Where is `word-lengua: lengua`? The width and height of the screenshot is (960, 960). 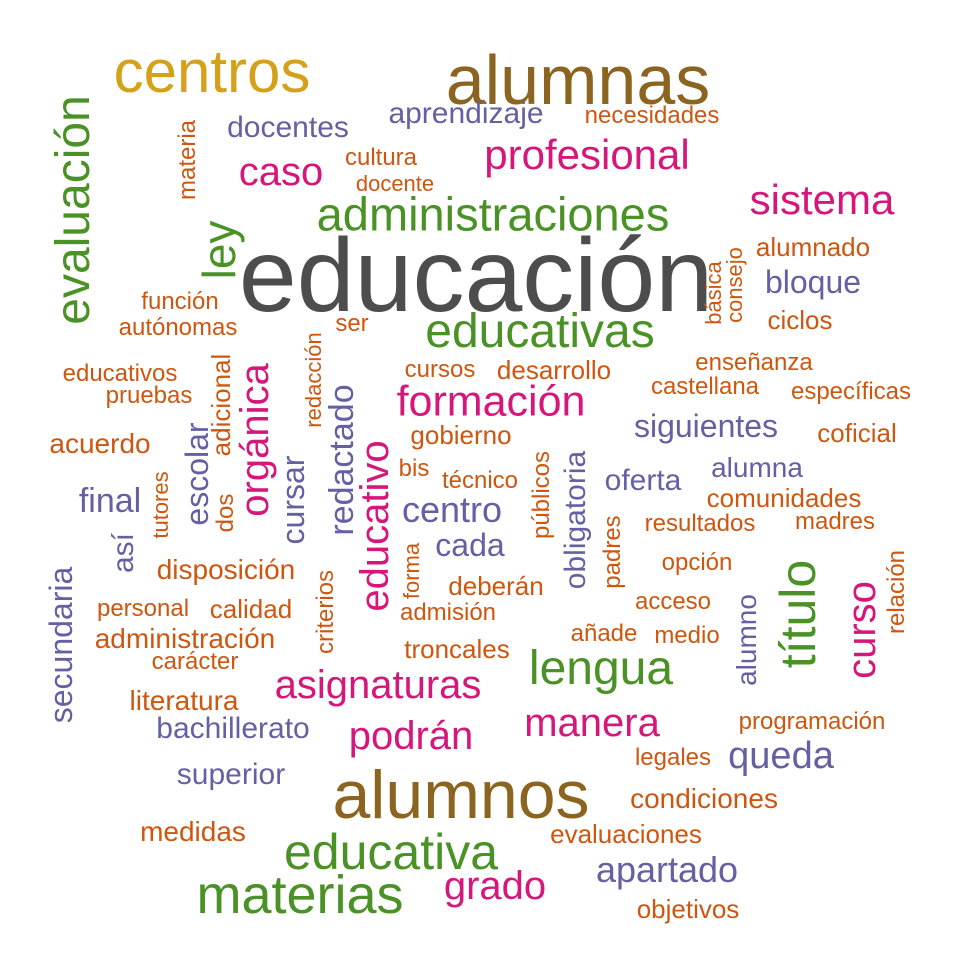
word-lengua: lengua is located at coordinates (601, 668).